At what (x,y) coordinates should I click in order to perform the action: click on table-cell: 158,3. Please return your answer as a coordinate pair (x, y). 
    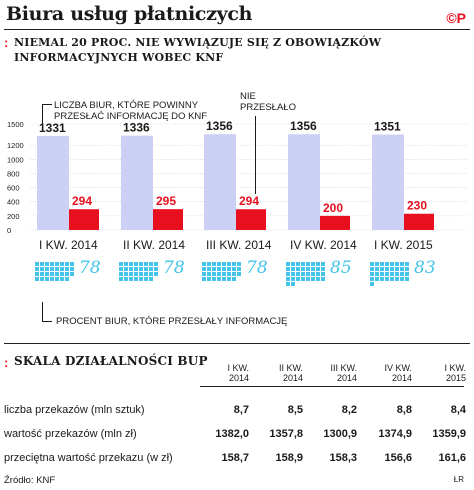
    Looking at the image, I should click on (343, 458).